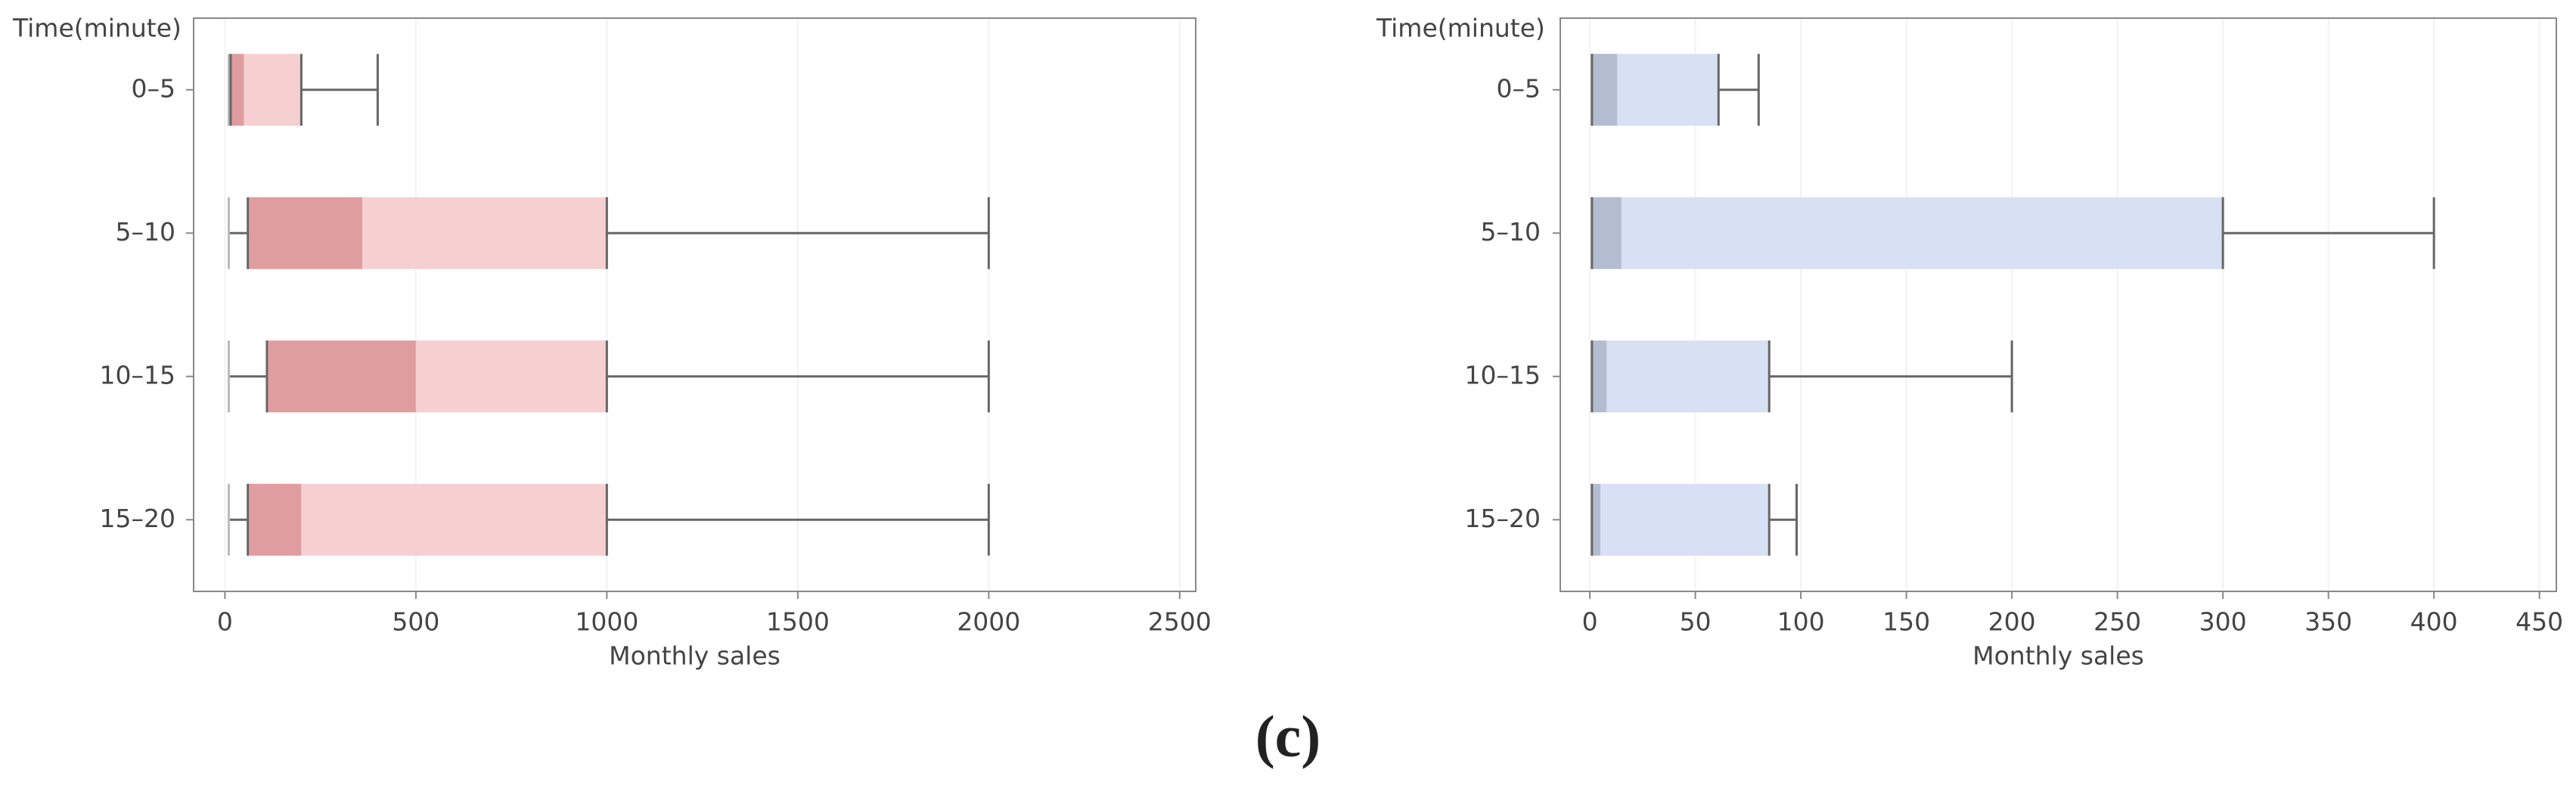  I want to click on x-tick-label: 400, so click(2434, 622).